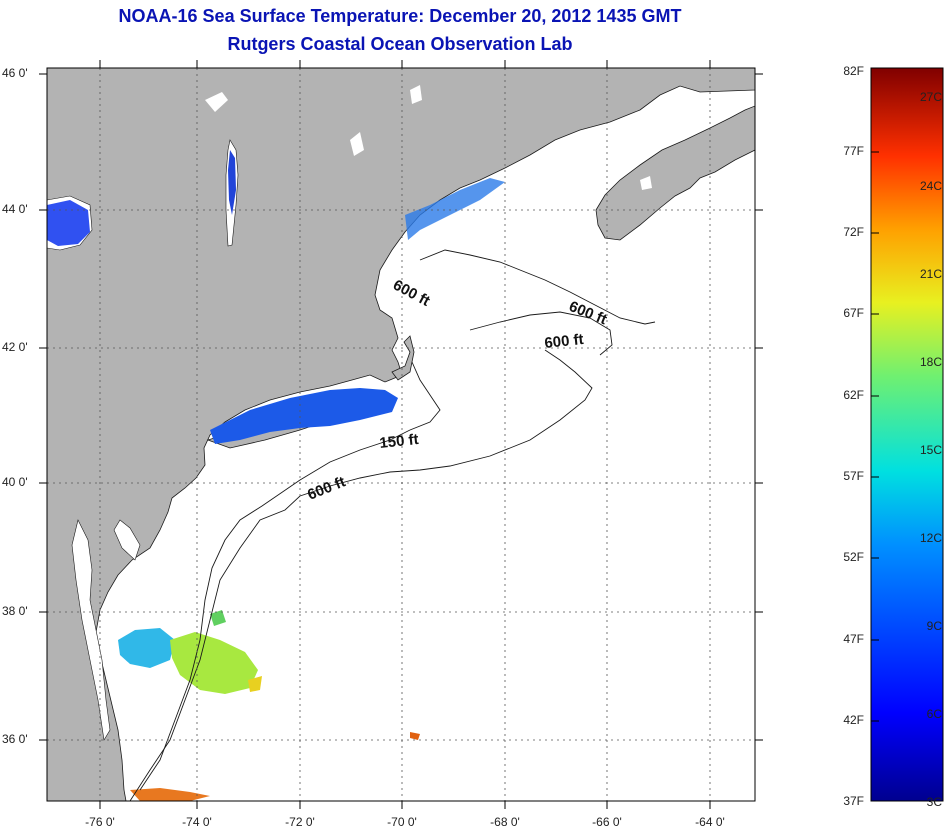 This screenshot has height=840, width=944. I want to click on land-cape-cod, so click(403, 358).